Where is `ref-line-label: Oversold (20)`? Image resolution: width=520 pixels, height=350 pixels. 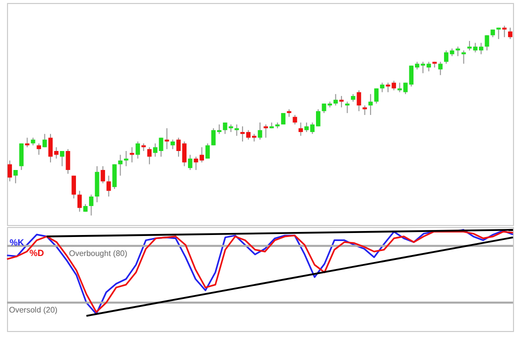
ref-line-label: Oversold (20) is located at coordinates (33, 310).